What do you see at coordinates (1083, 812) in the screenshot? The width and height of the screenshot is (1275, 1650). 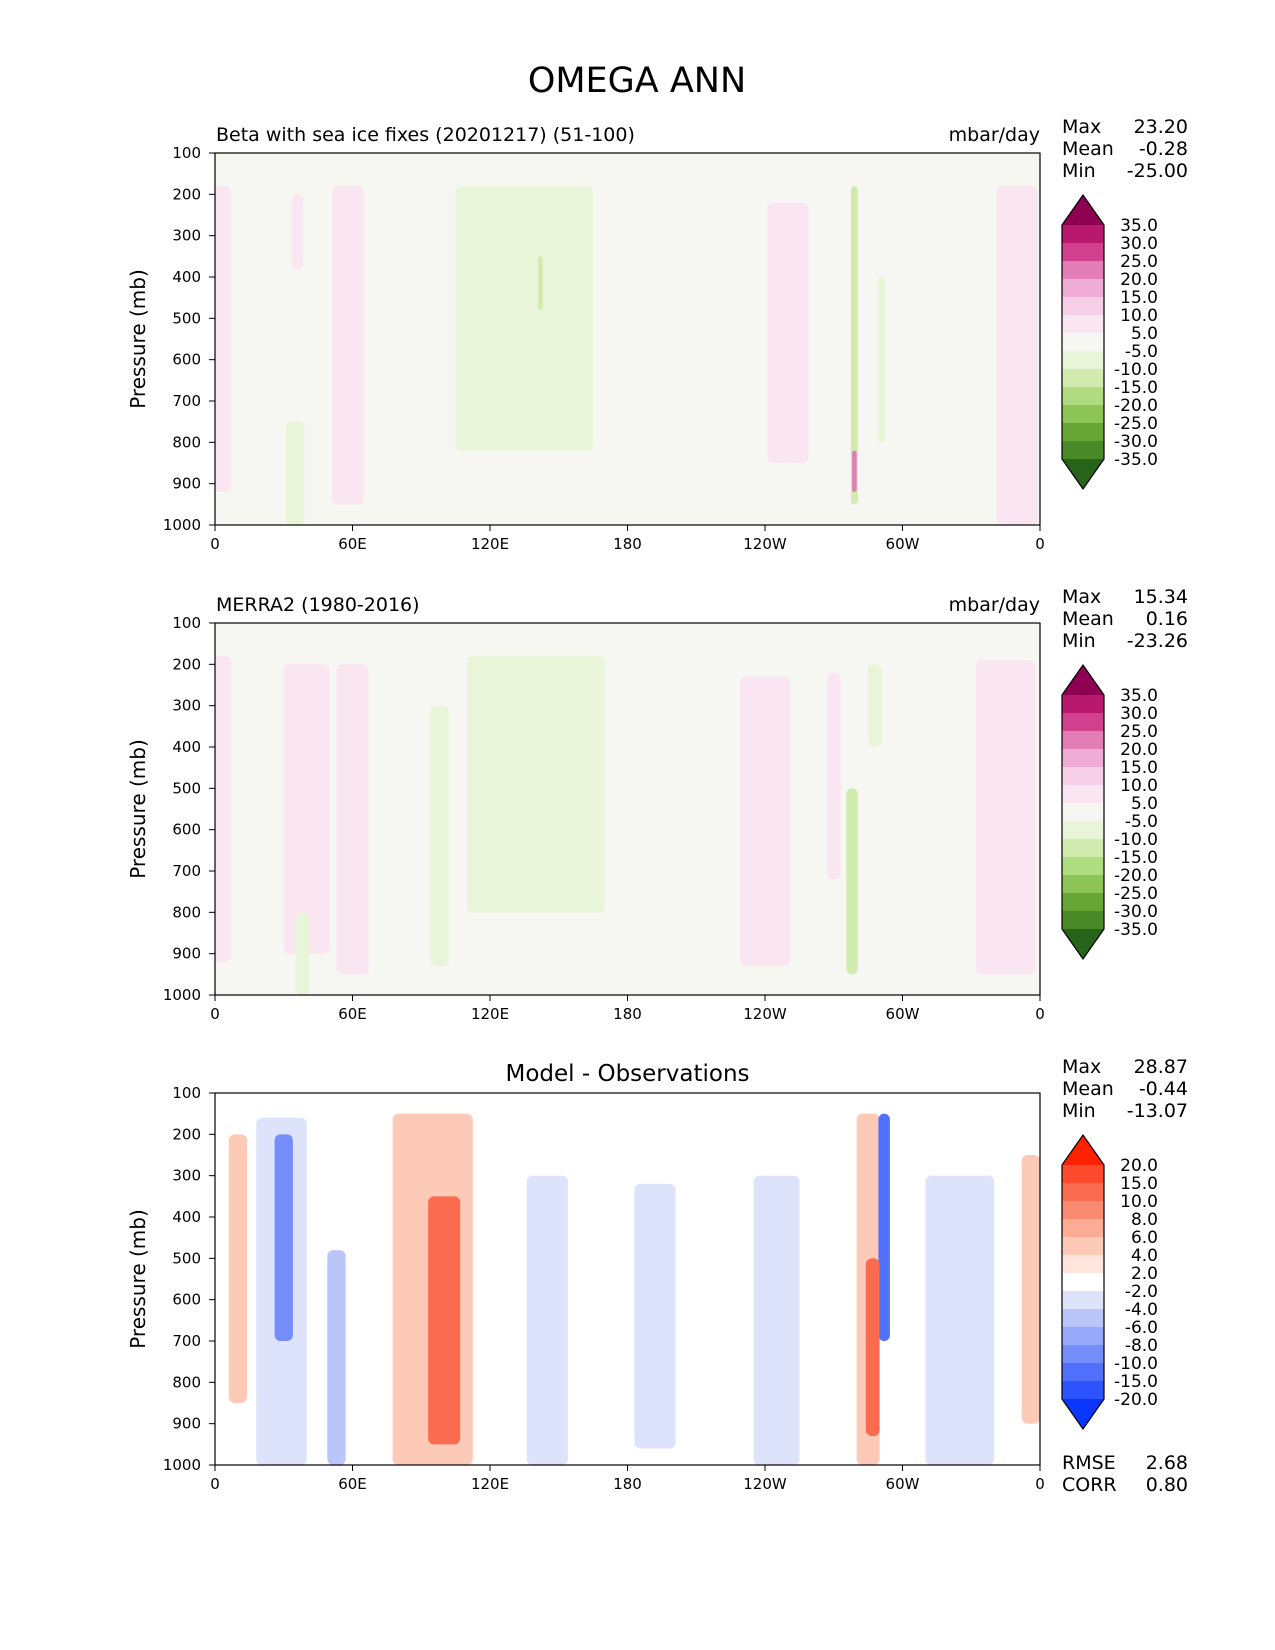 I see `colorbar-outline` at bounding box center [1083, 812].